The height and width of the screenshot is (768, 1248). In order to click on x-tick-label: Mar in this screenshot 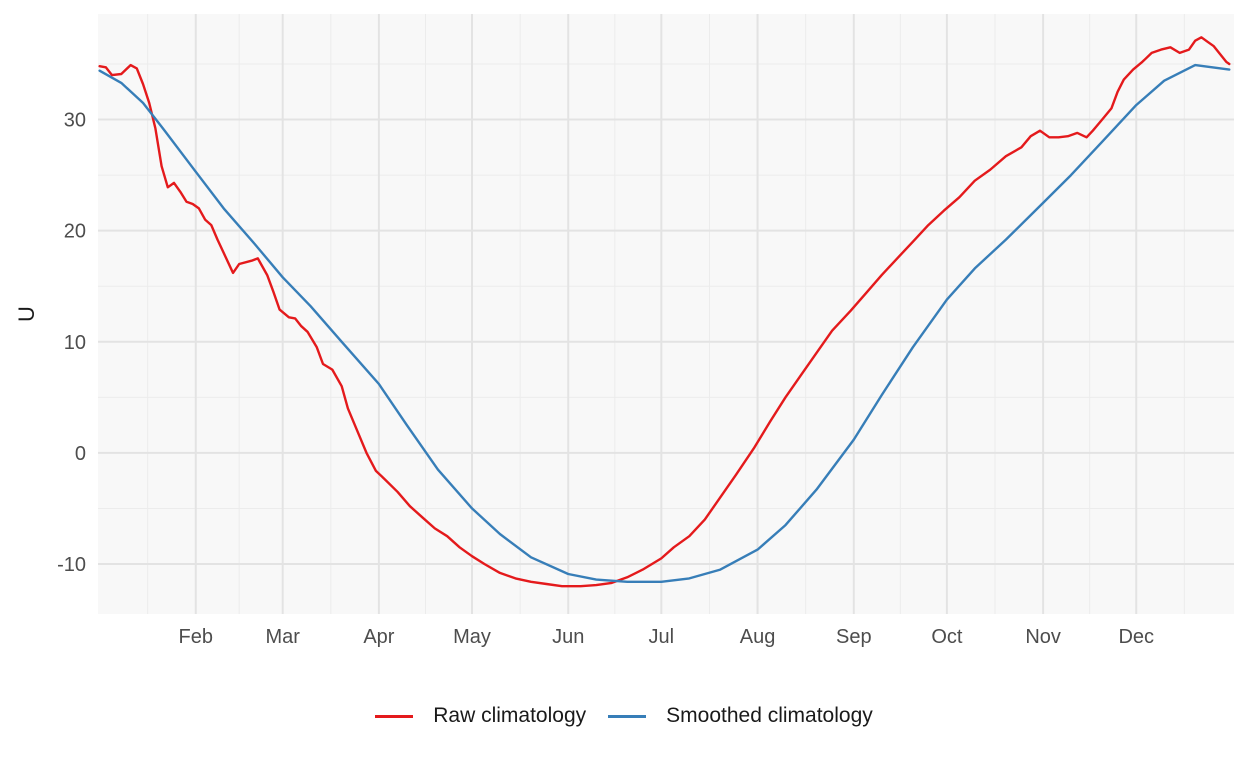, I will do `click(282, 637)`.